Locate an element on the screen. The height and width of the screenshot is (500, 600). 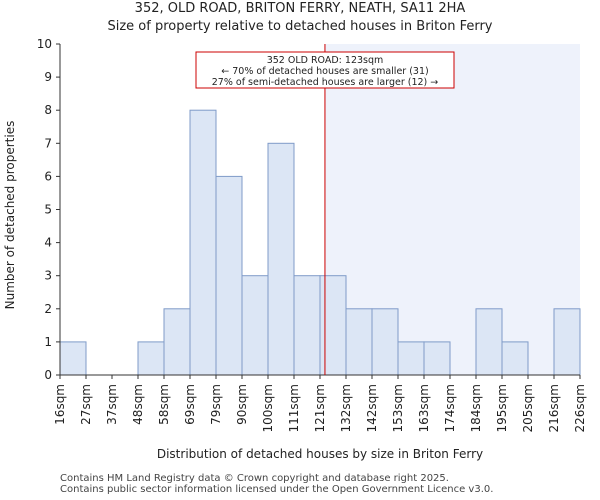
y-tick-label: 3 is located at coordinates (48, 276).